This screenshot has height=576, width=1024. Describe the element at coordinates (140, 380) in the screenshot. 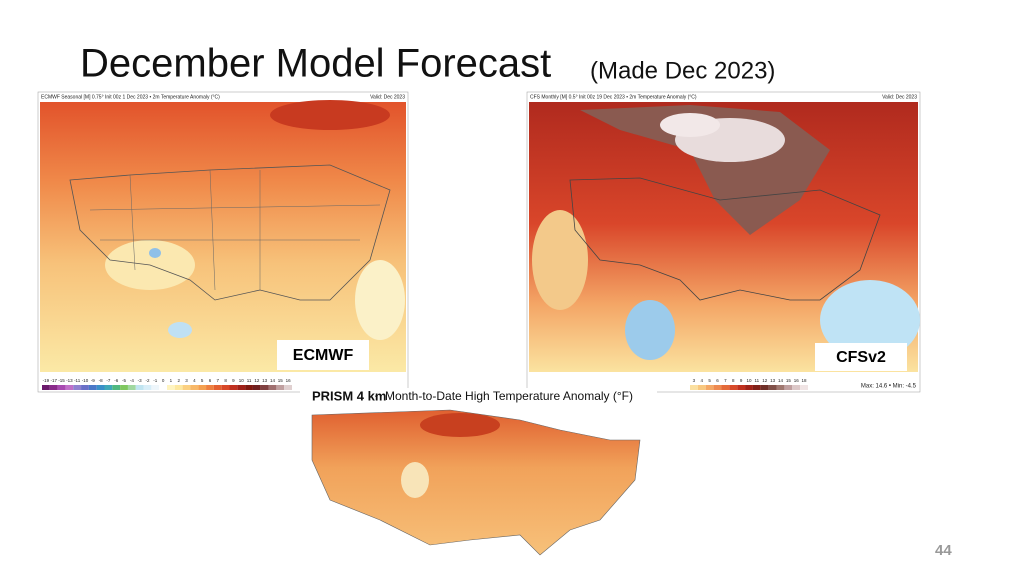

I see `scale-label: -3` at that location.